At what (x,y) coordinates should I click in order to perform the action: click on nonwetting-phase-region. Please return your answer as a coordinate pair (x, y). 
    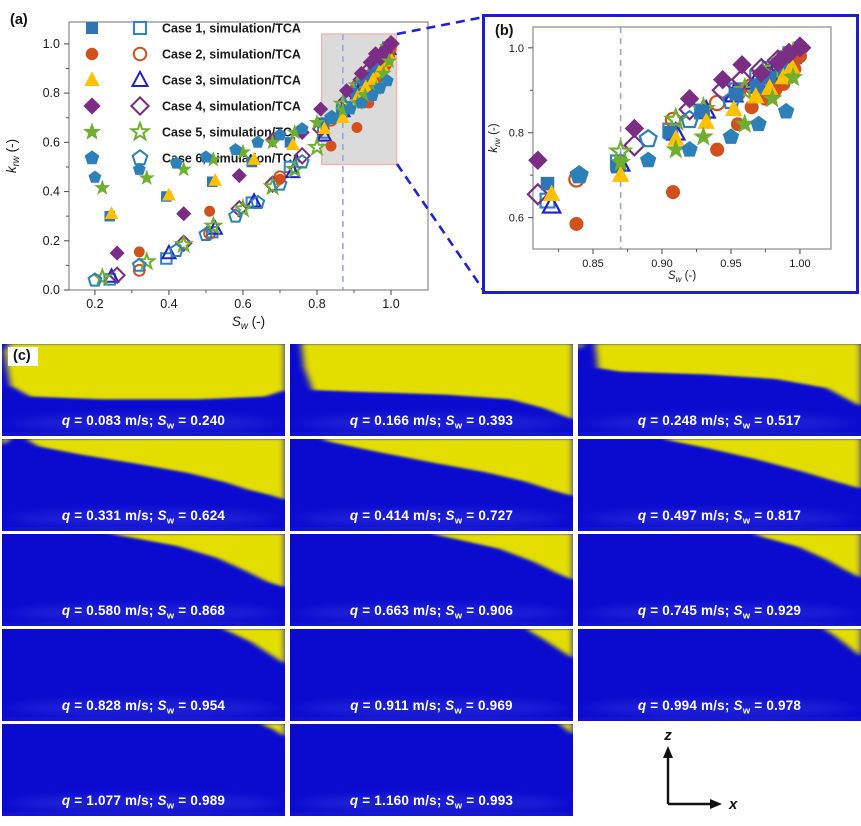
    Looking at the image, I should click on (437, 382).